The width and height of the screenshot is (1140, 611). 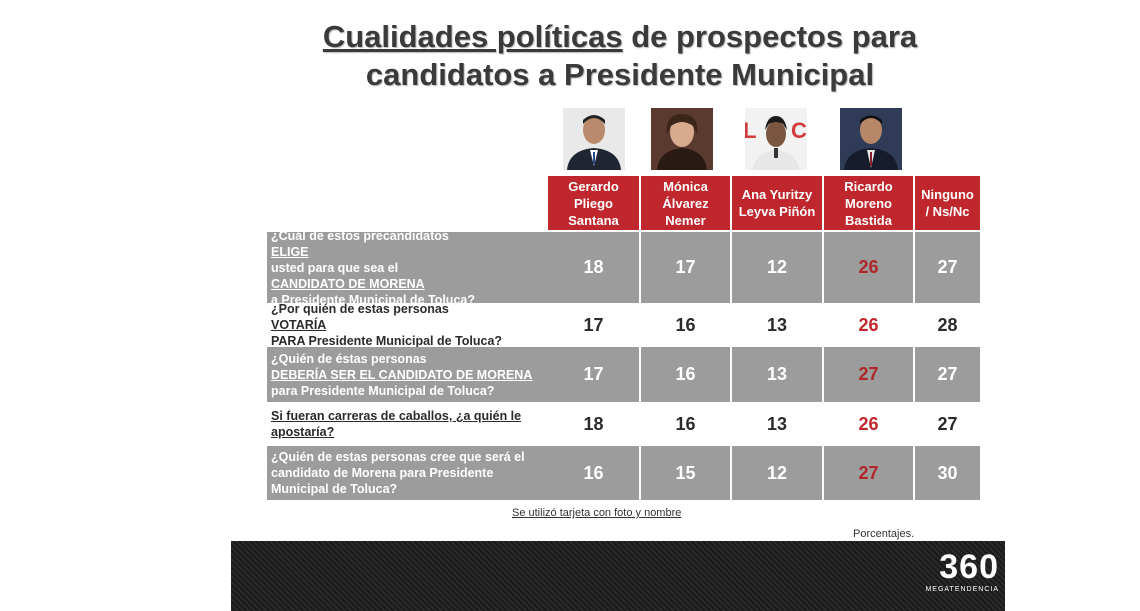 I want to click on footer-banner: 360 MEGATENDENCIA, so click(x=618, y=576).